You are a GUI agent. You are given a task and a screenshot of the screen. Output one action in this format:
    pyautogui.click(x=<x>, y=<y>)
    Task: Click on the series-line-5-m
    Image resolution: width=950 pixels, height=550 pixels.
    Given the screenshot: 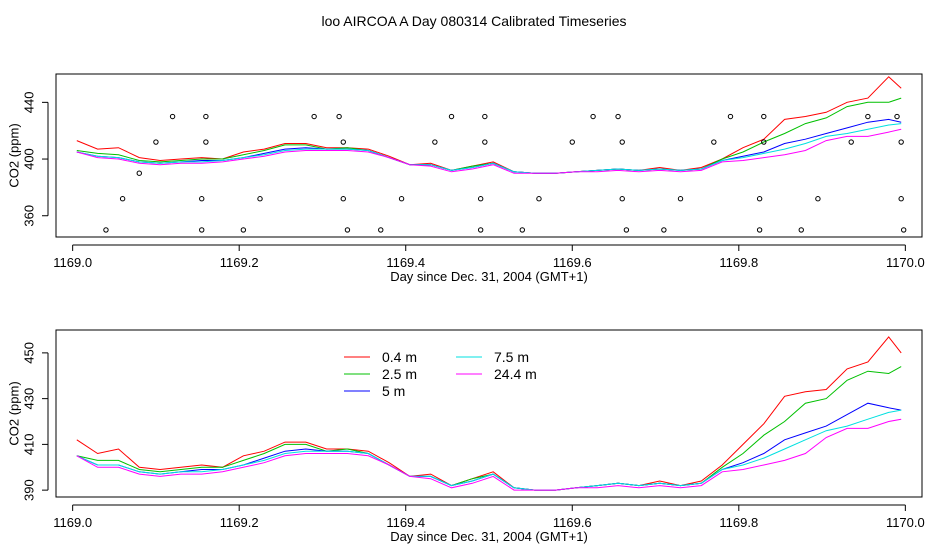 What is the action you would take?
    pyautogui.click(x=489, y=446)
    